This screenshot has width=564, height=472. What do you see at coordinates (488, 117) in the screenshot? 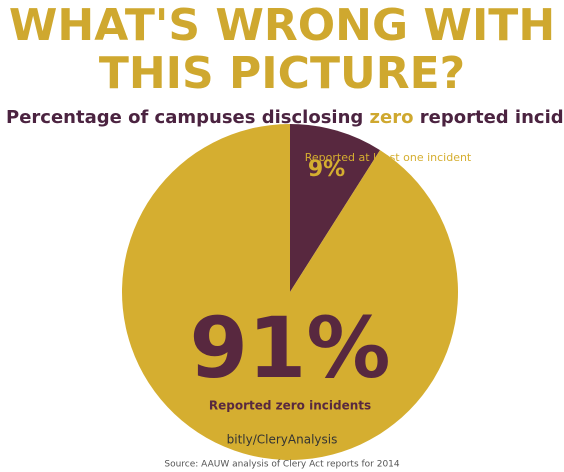
I see `subtitle-part: reported incidents of rap` at bounding box center [488, 117].